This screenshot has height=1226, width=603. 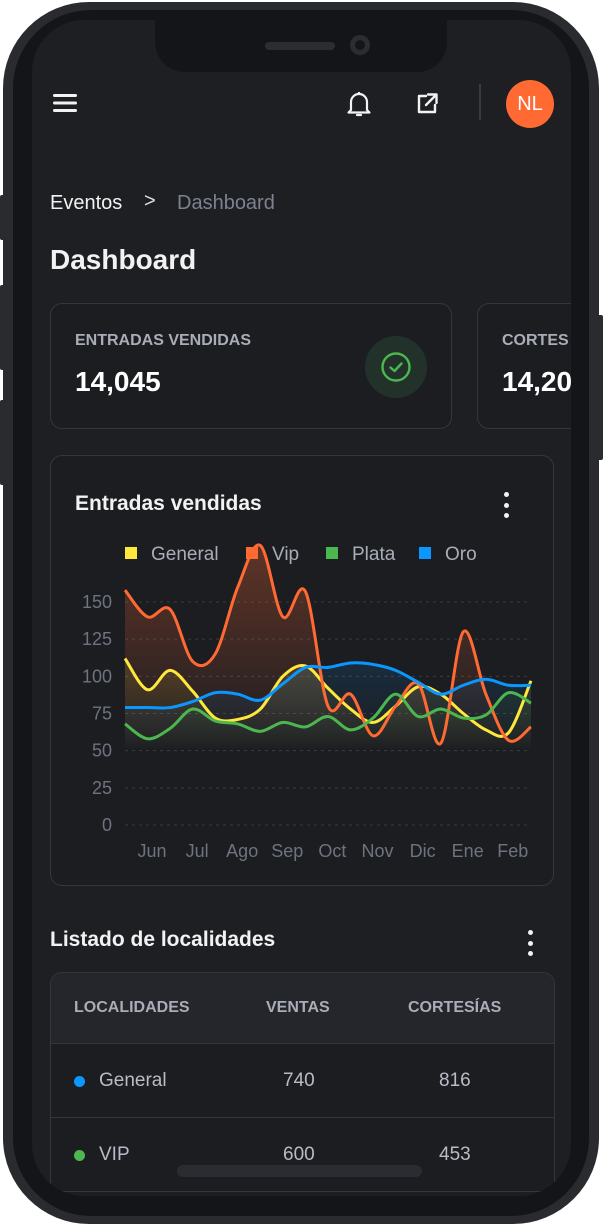 I want to click on legend-label-plata: Plata, so click(x=374, y=554).